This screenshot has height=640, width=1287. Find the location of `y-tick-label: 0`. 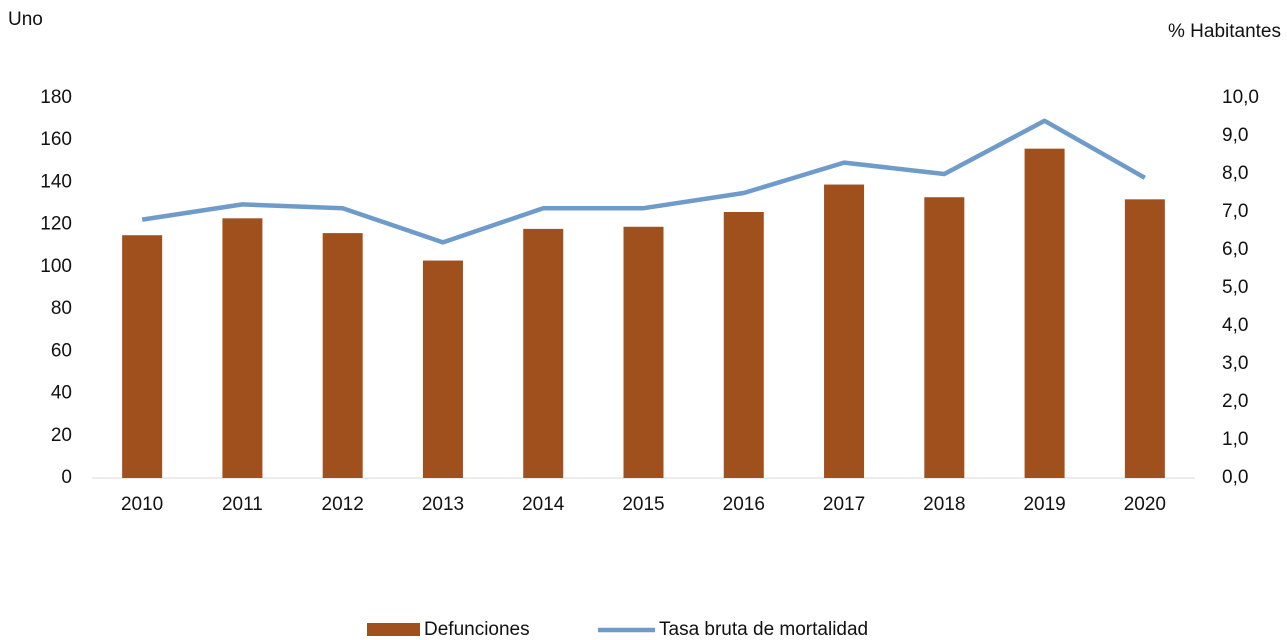

y-tick-label: 0 is located at coordinates (66, 477).